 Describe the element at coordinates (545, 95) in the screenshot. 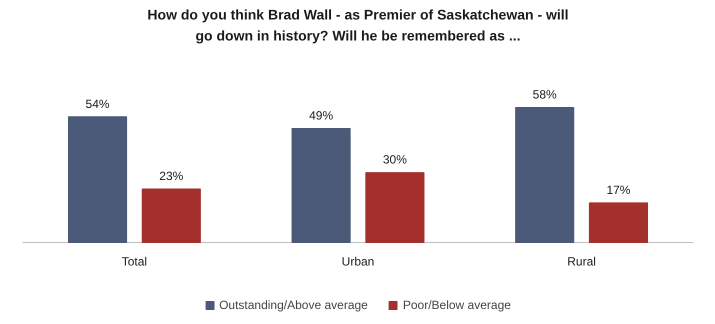

I see `data-label: 58%` at that location.